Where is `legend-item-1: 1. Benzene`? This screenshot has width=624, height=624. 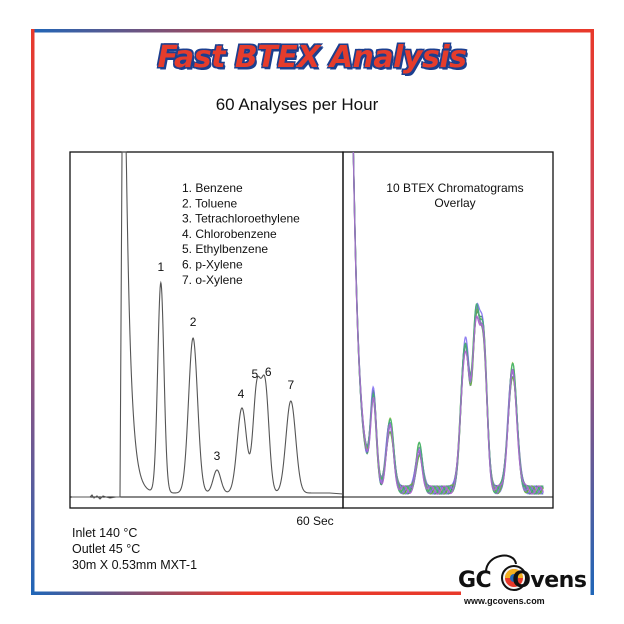 legend-item-1: 1. Benzene is located at coordinates (212, 188).